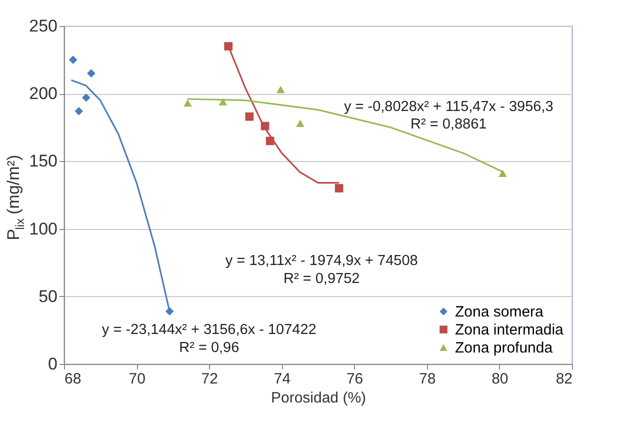 This screenshot has width=623, height=429. What do you see at coordinates (321, 261) in the screenshot?
I see `annotation: y = 13,11x² - 1974,9x + 74508` at bounding box center [321, 261].